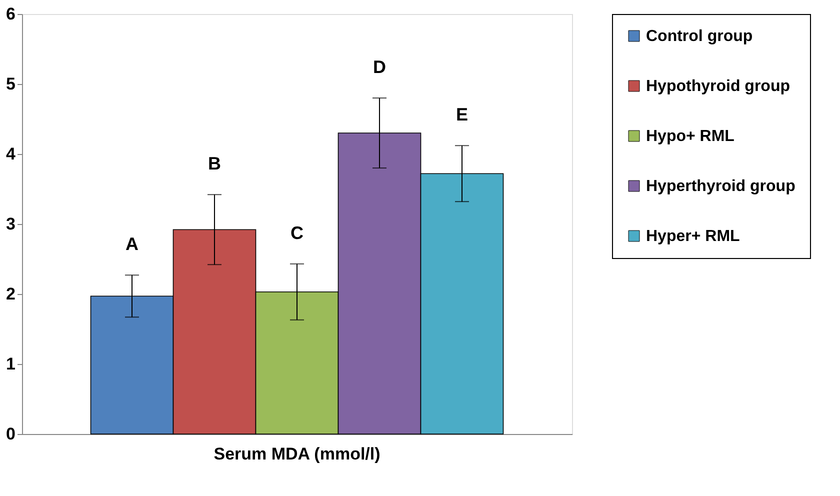  What do you see at coordinates (11, 364) in the screenshot?
I see `y-tick-label: 1` at bounding box center [11, 364].